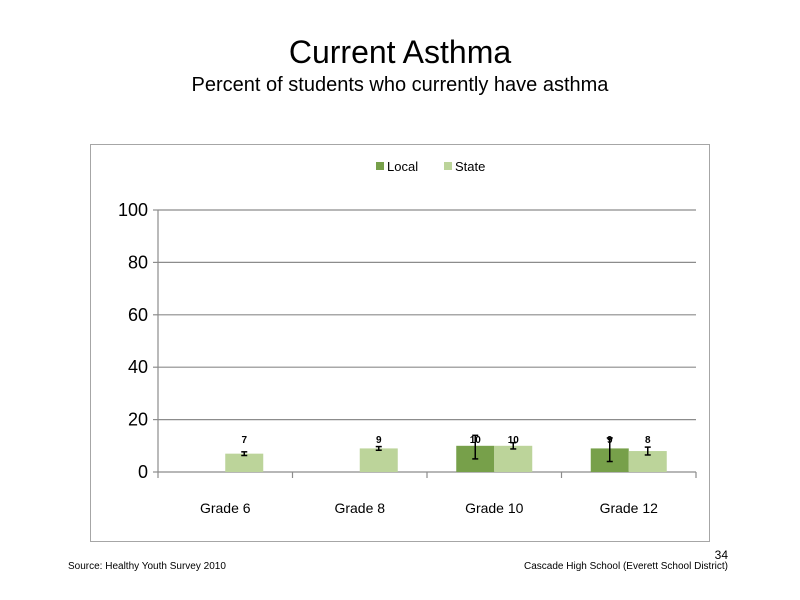 The height and width of the screenshot is (600, 800). Describe the element at coordinates (446, 440) in the screenshot. I see `data-labels: 10 9 7 9 10 8` at that location.